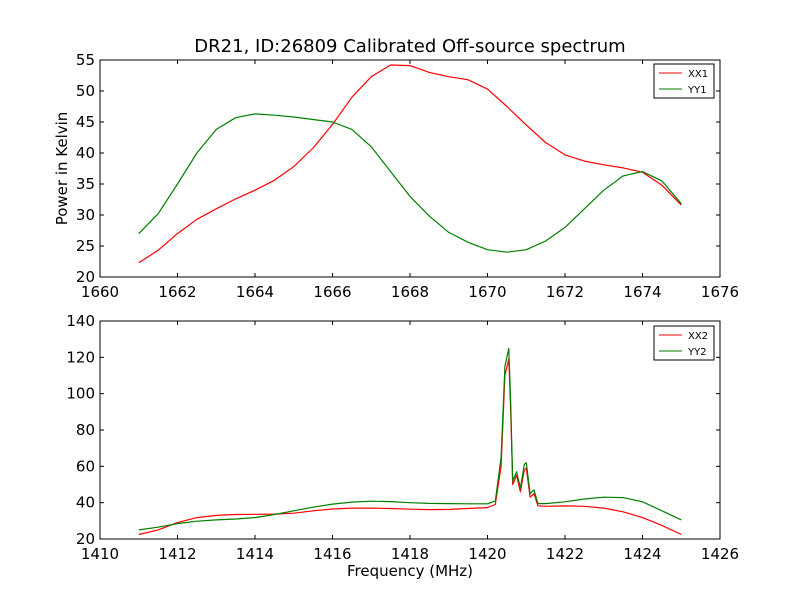 The image size is (800, 604). I want to click on top-y-tick-label: 20, so click(85, 277).